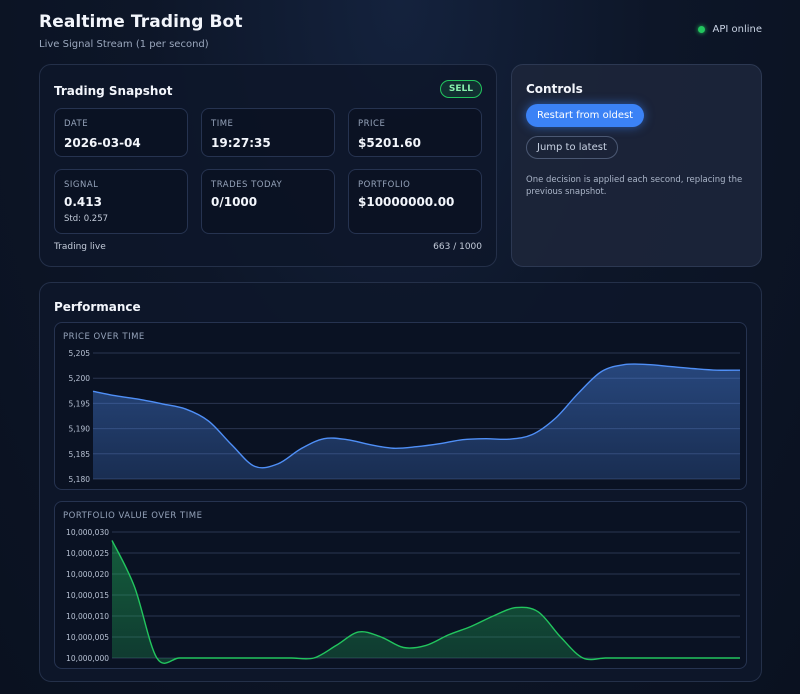 This screenshot has width=800, height=694. I want to click on time-label: TIME, so click(222, 124).